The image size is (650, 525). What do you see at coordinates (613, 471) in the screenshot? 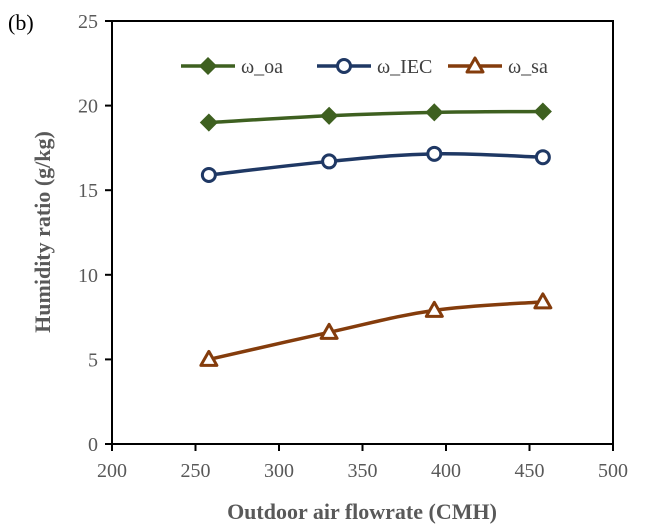
I see `x-tick-label: 500` at bounding box center [613, 471].